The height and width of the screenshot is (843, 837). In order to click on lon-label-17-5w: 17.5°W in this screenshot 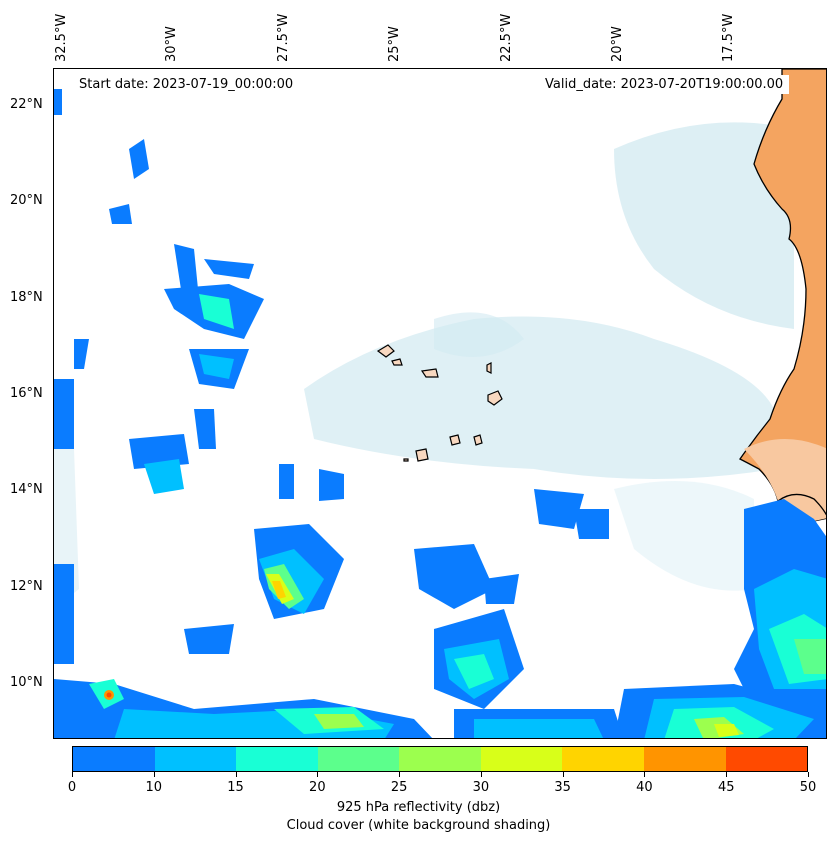, I will do `click(728, 37)`.